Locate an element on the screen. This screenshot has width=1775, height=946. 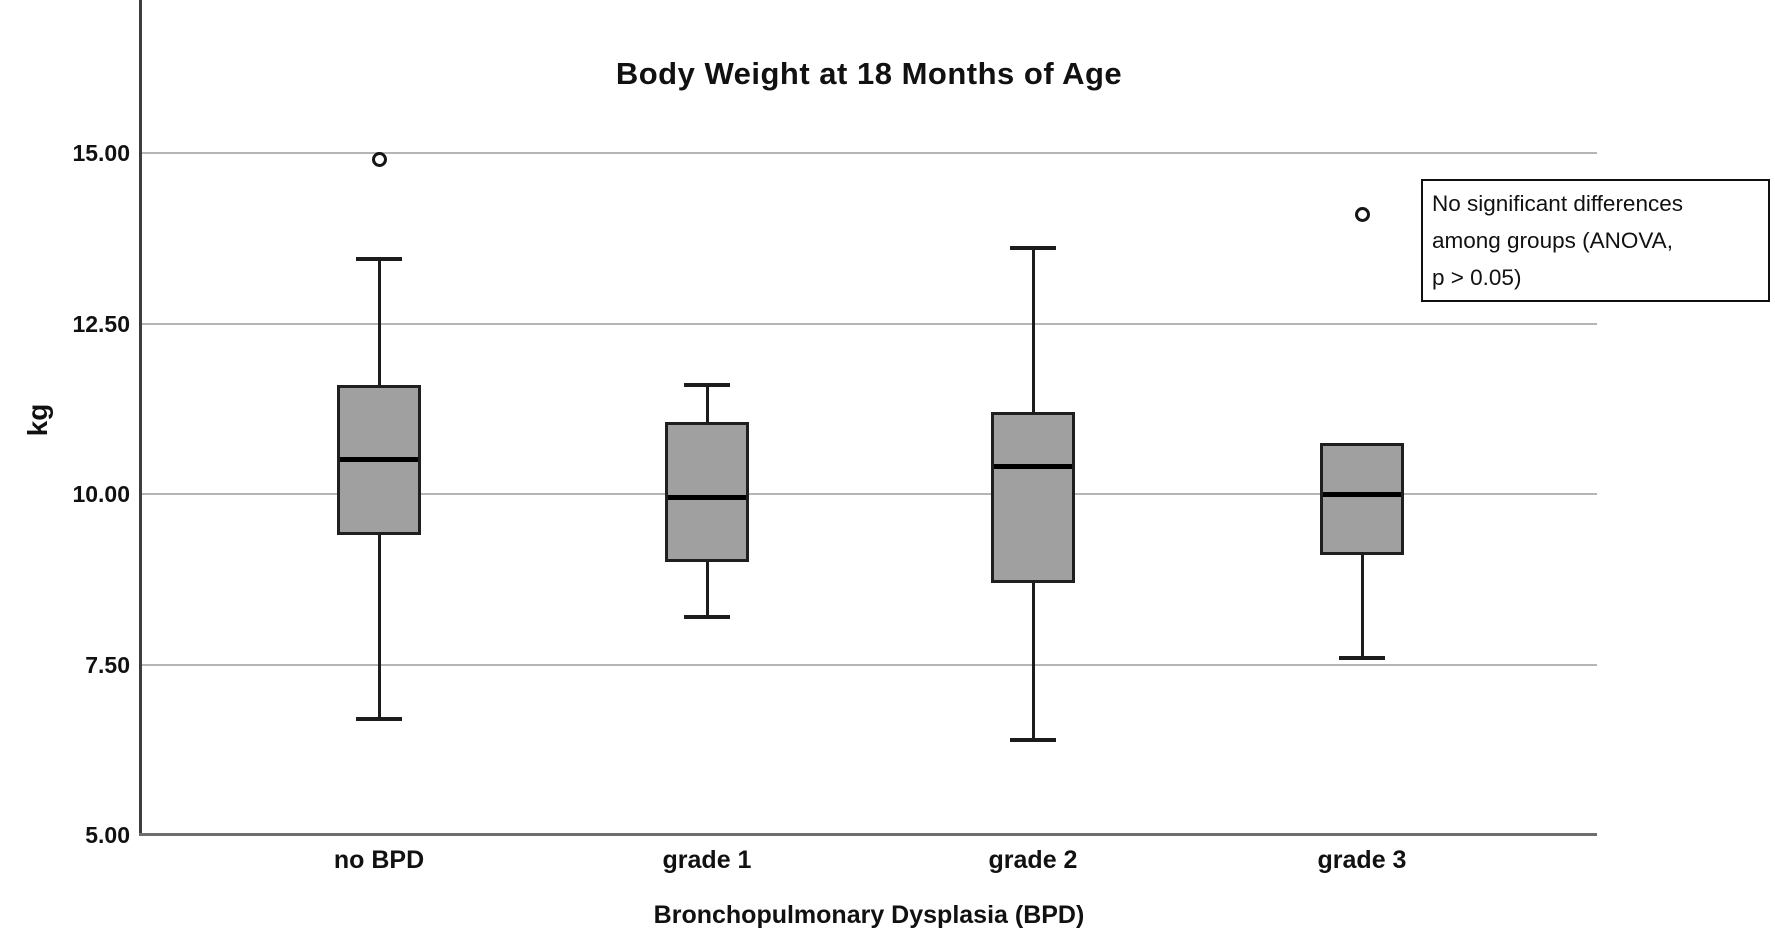
y-tick-label: 7.50 is located at coordinates (107, 664).